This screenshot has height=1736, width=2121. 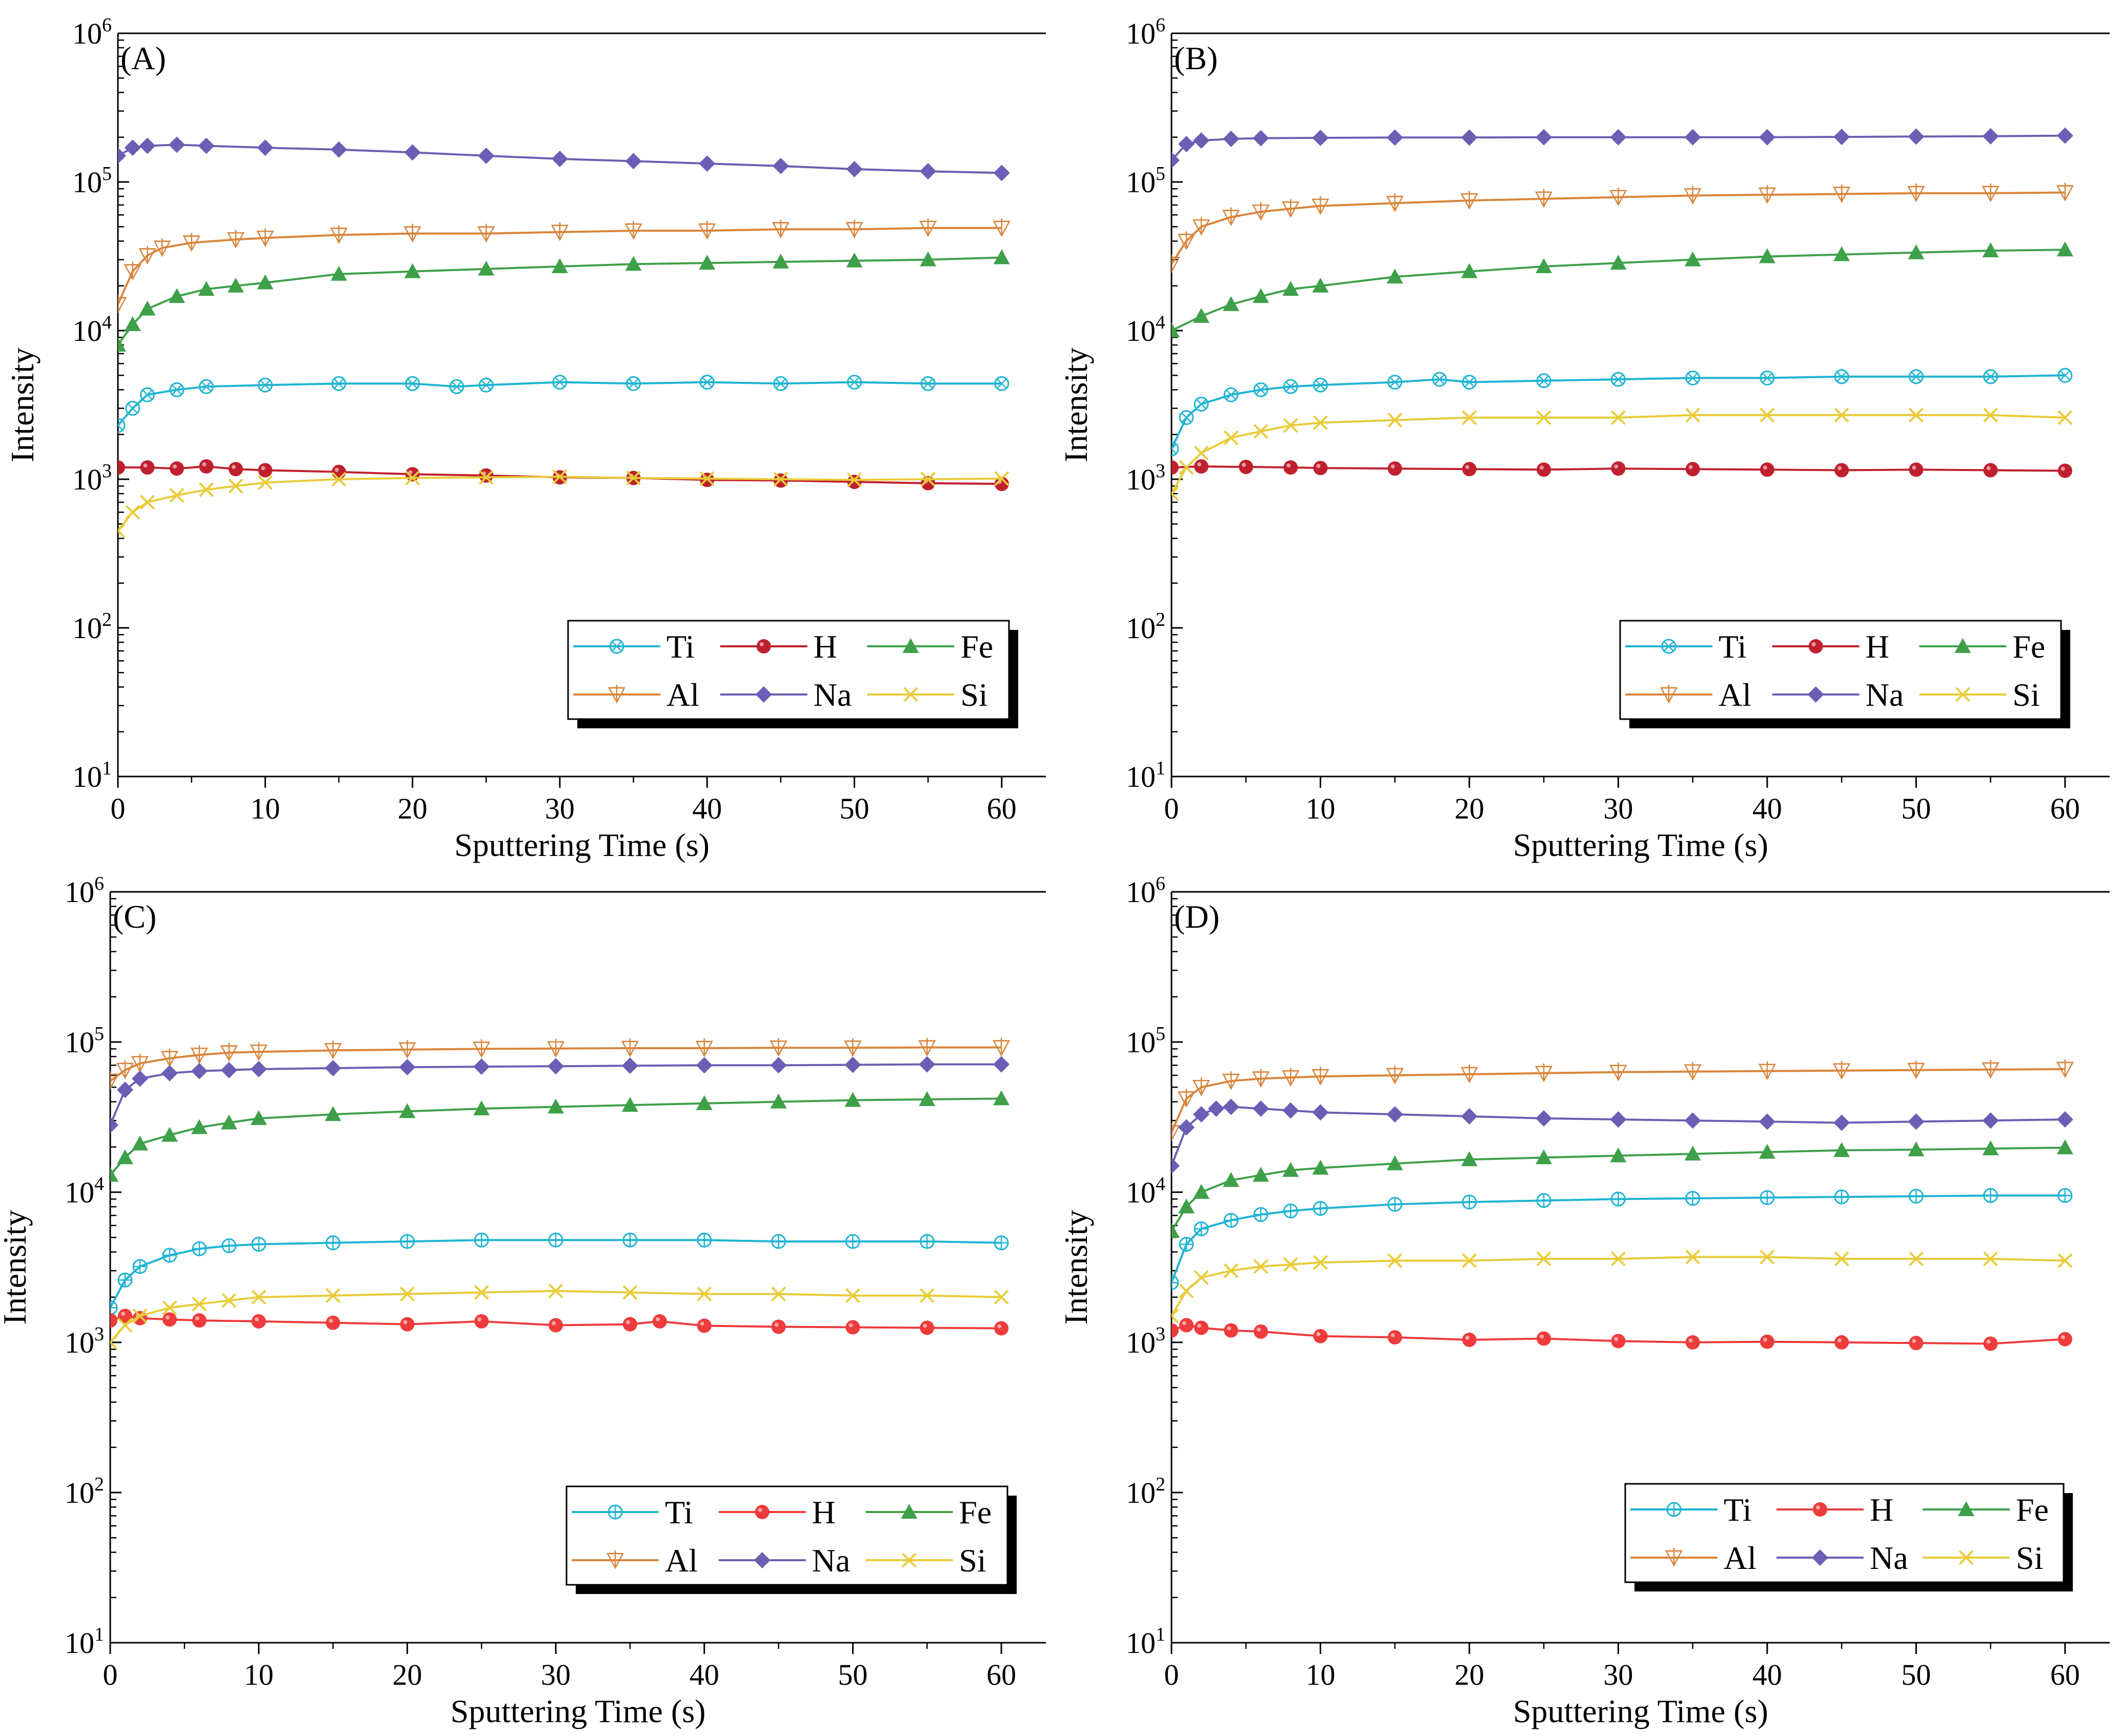 I want to click on legend-label: Ti, so click(x=1733, y=647).